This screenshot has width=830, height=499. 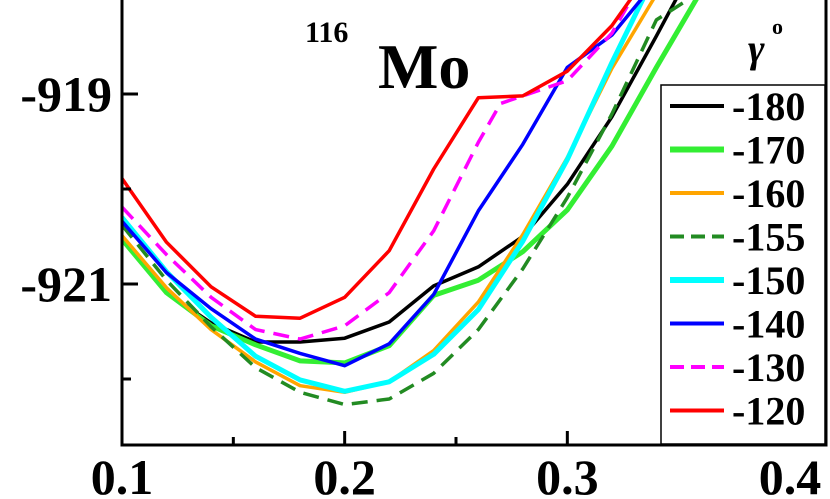 What do you see at coordinates (768, 106) in the screenshot?
I see `legend-label-0: -180` at bounding box center [768, 106].